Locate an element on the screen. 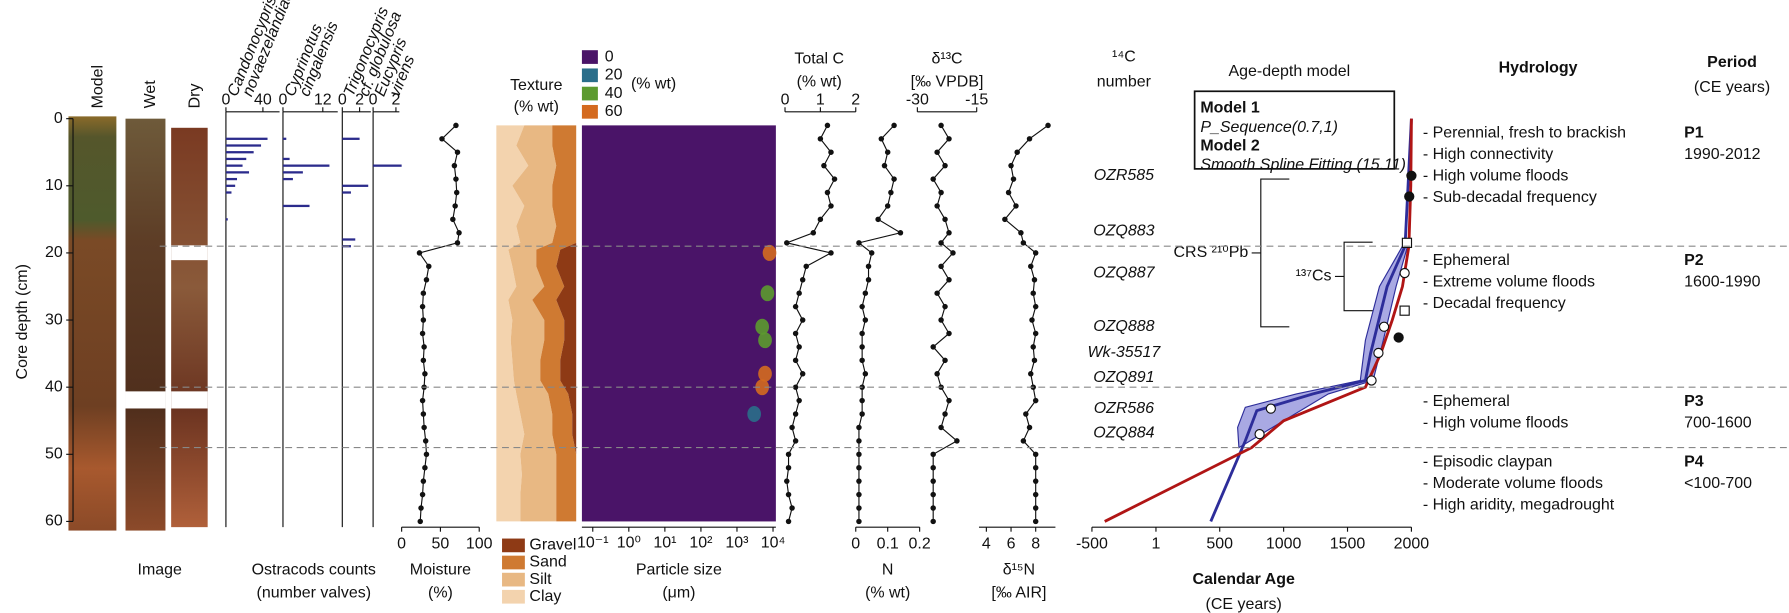 This screenshot has height=613, width=1789. y-tick-label: 0 is located at coordinates (58, 118).